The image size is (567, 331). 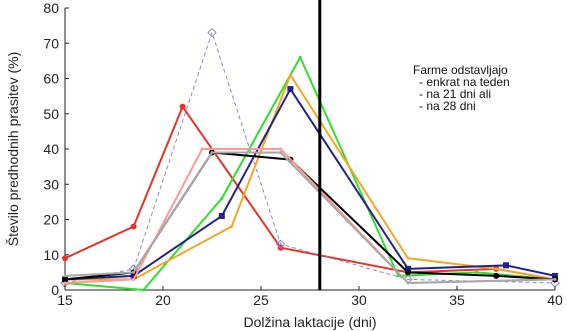 What do you see at coordinates (455, 94) in the screenshot?
I see `annotation-line-3: - na 21 dni ali` at bounding box center [455, 94].